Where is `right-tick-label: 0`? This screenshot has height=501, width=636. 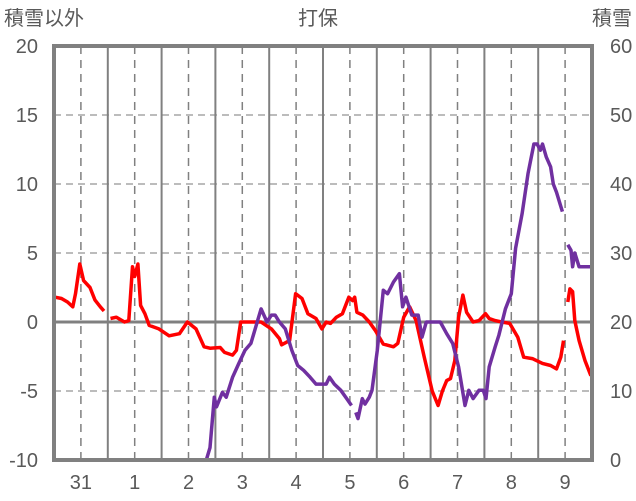
right-tick-label: 0 is located at coordinates (615, 461).